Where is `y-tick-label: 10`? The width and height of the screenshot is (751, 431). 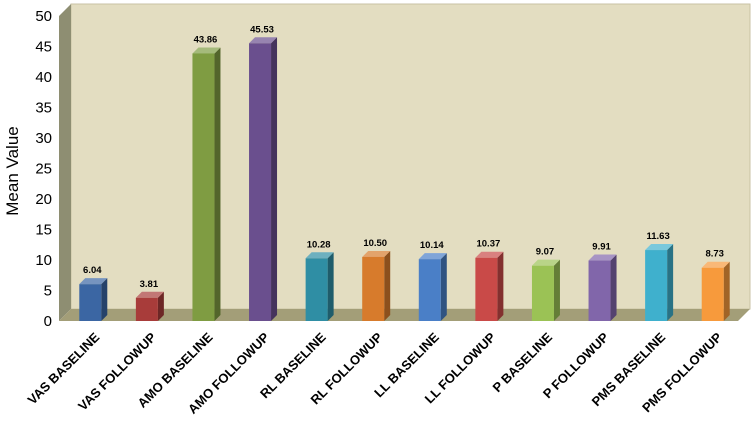
y-tick-label: 10 is located at coordinates (43, 260).